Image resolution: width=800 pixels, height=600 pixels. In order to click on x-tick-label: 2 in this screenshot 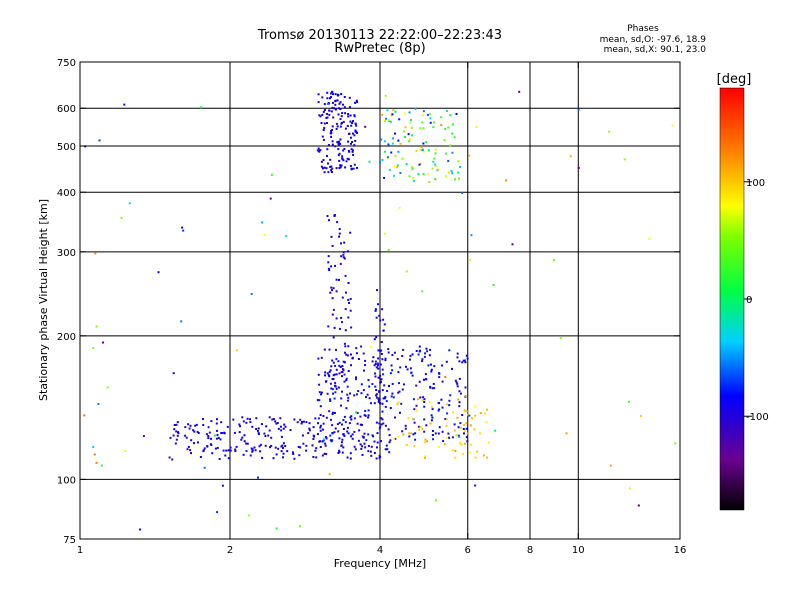, I will do `click(230, 550)`.